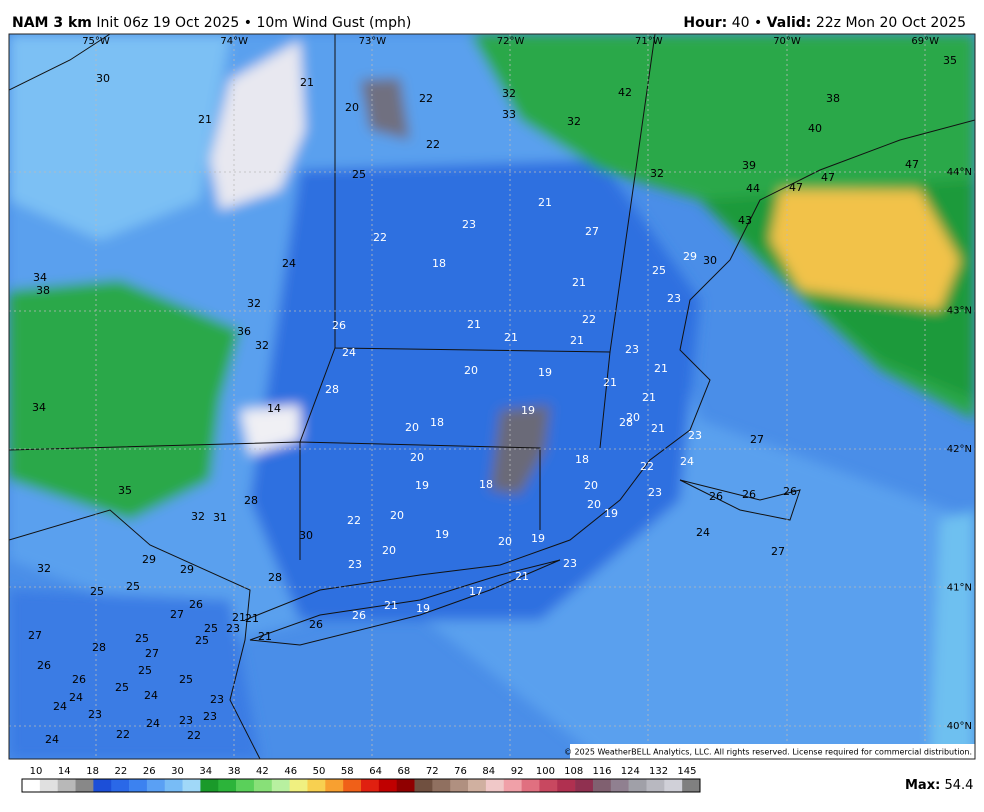 Image resolution: width=984 pixels, height=812 pixels. I want to click on gust-value: 35, so click(125, 490).